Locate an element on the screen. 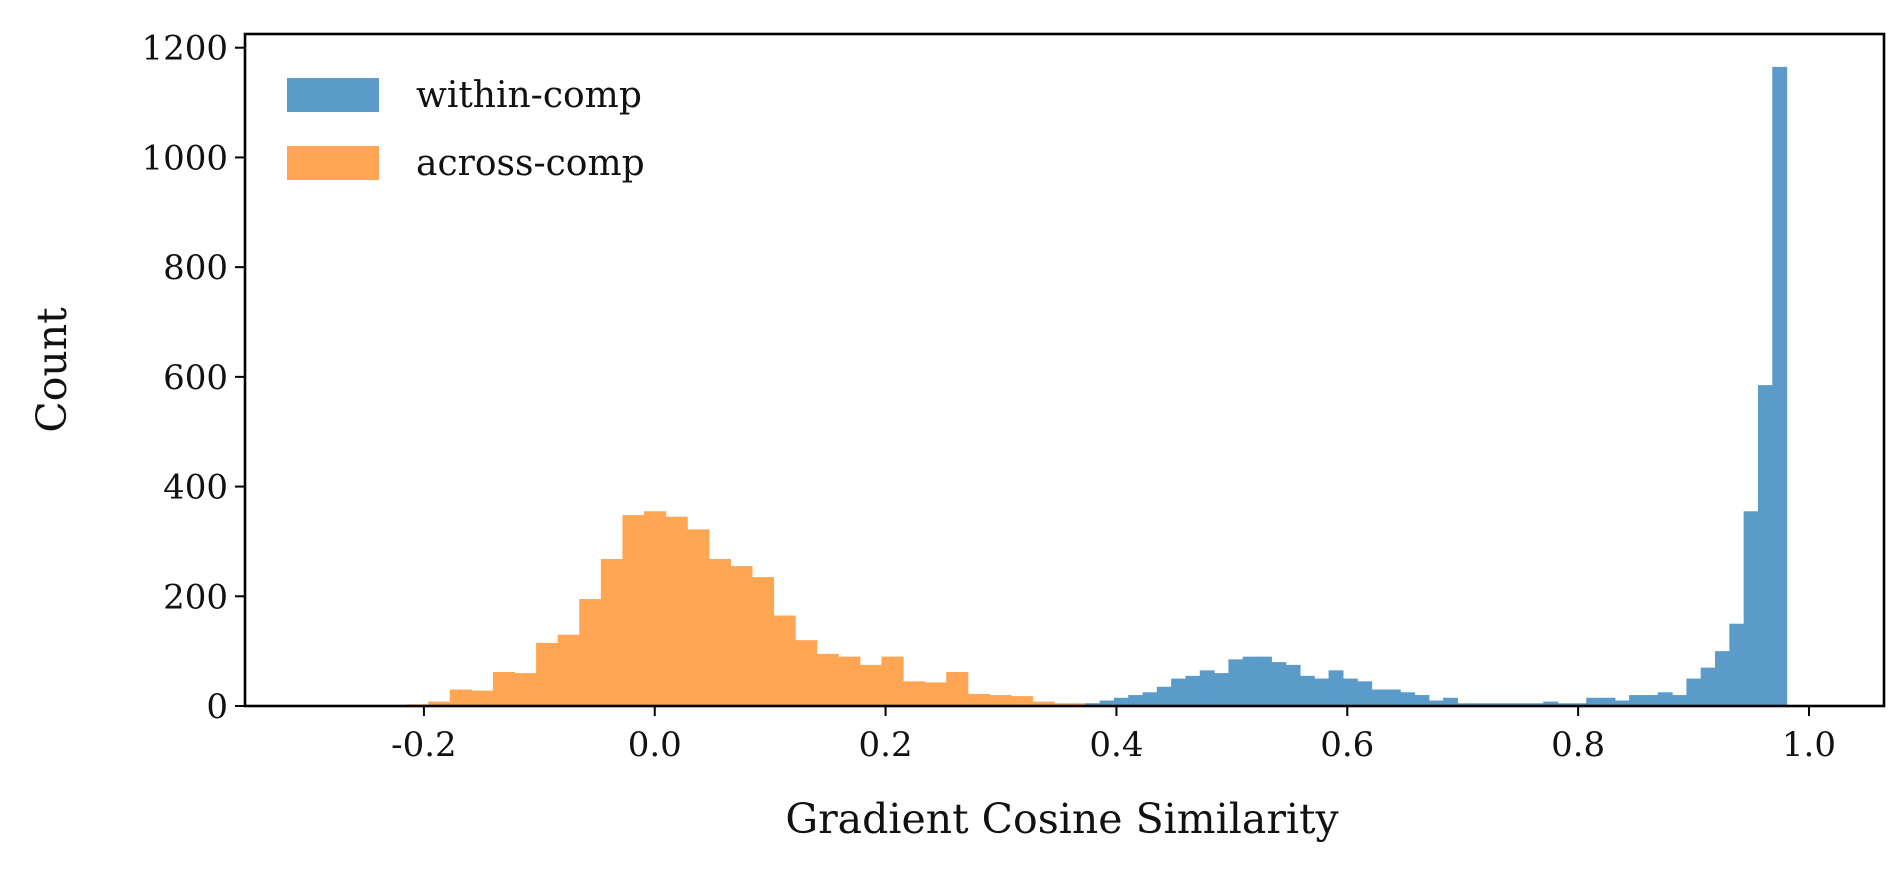  x-axis-label: Gradient Cosine Similarity is located at coordinates (1062, 819).